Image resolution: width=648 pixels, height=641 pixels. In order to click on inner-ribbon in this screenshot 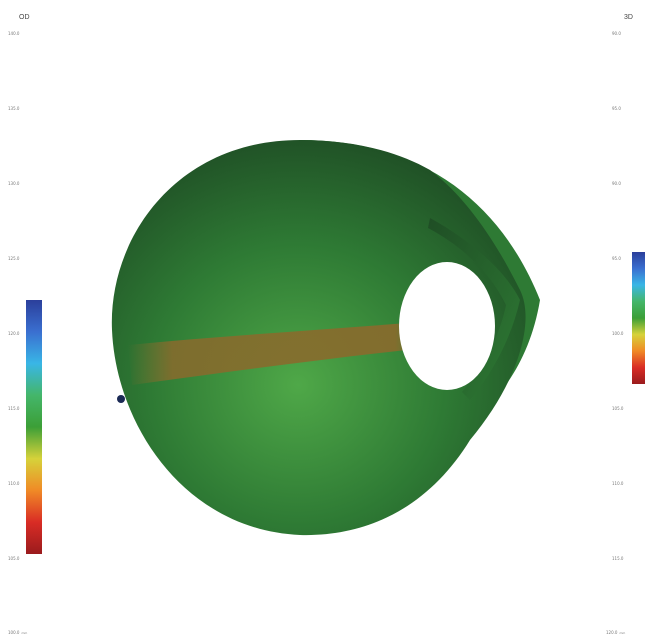, I will do `click(474, 309)`.